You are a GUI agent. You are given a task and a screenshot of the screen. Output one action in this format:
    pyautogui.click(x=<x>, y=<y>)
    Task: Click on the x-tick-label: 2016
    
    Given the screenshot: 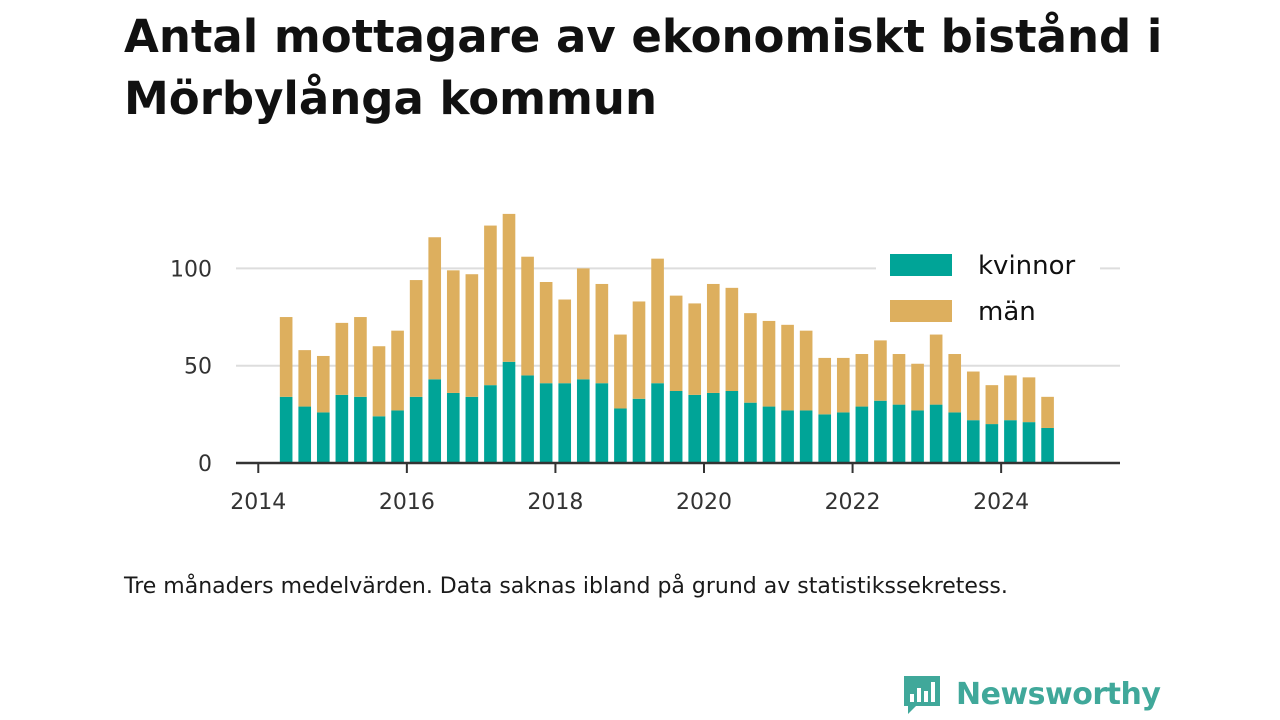 What is the action you would take?
    pyautogui.click(x=407, y=502)
    